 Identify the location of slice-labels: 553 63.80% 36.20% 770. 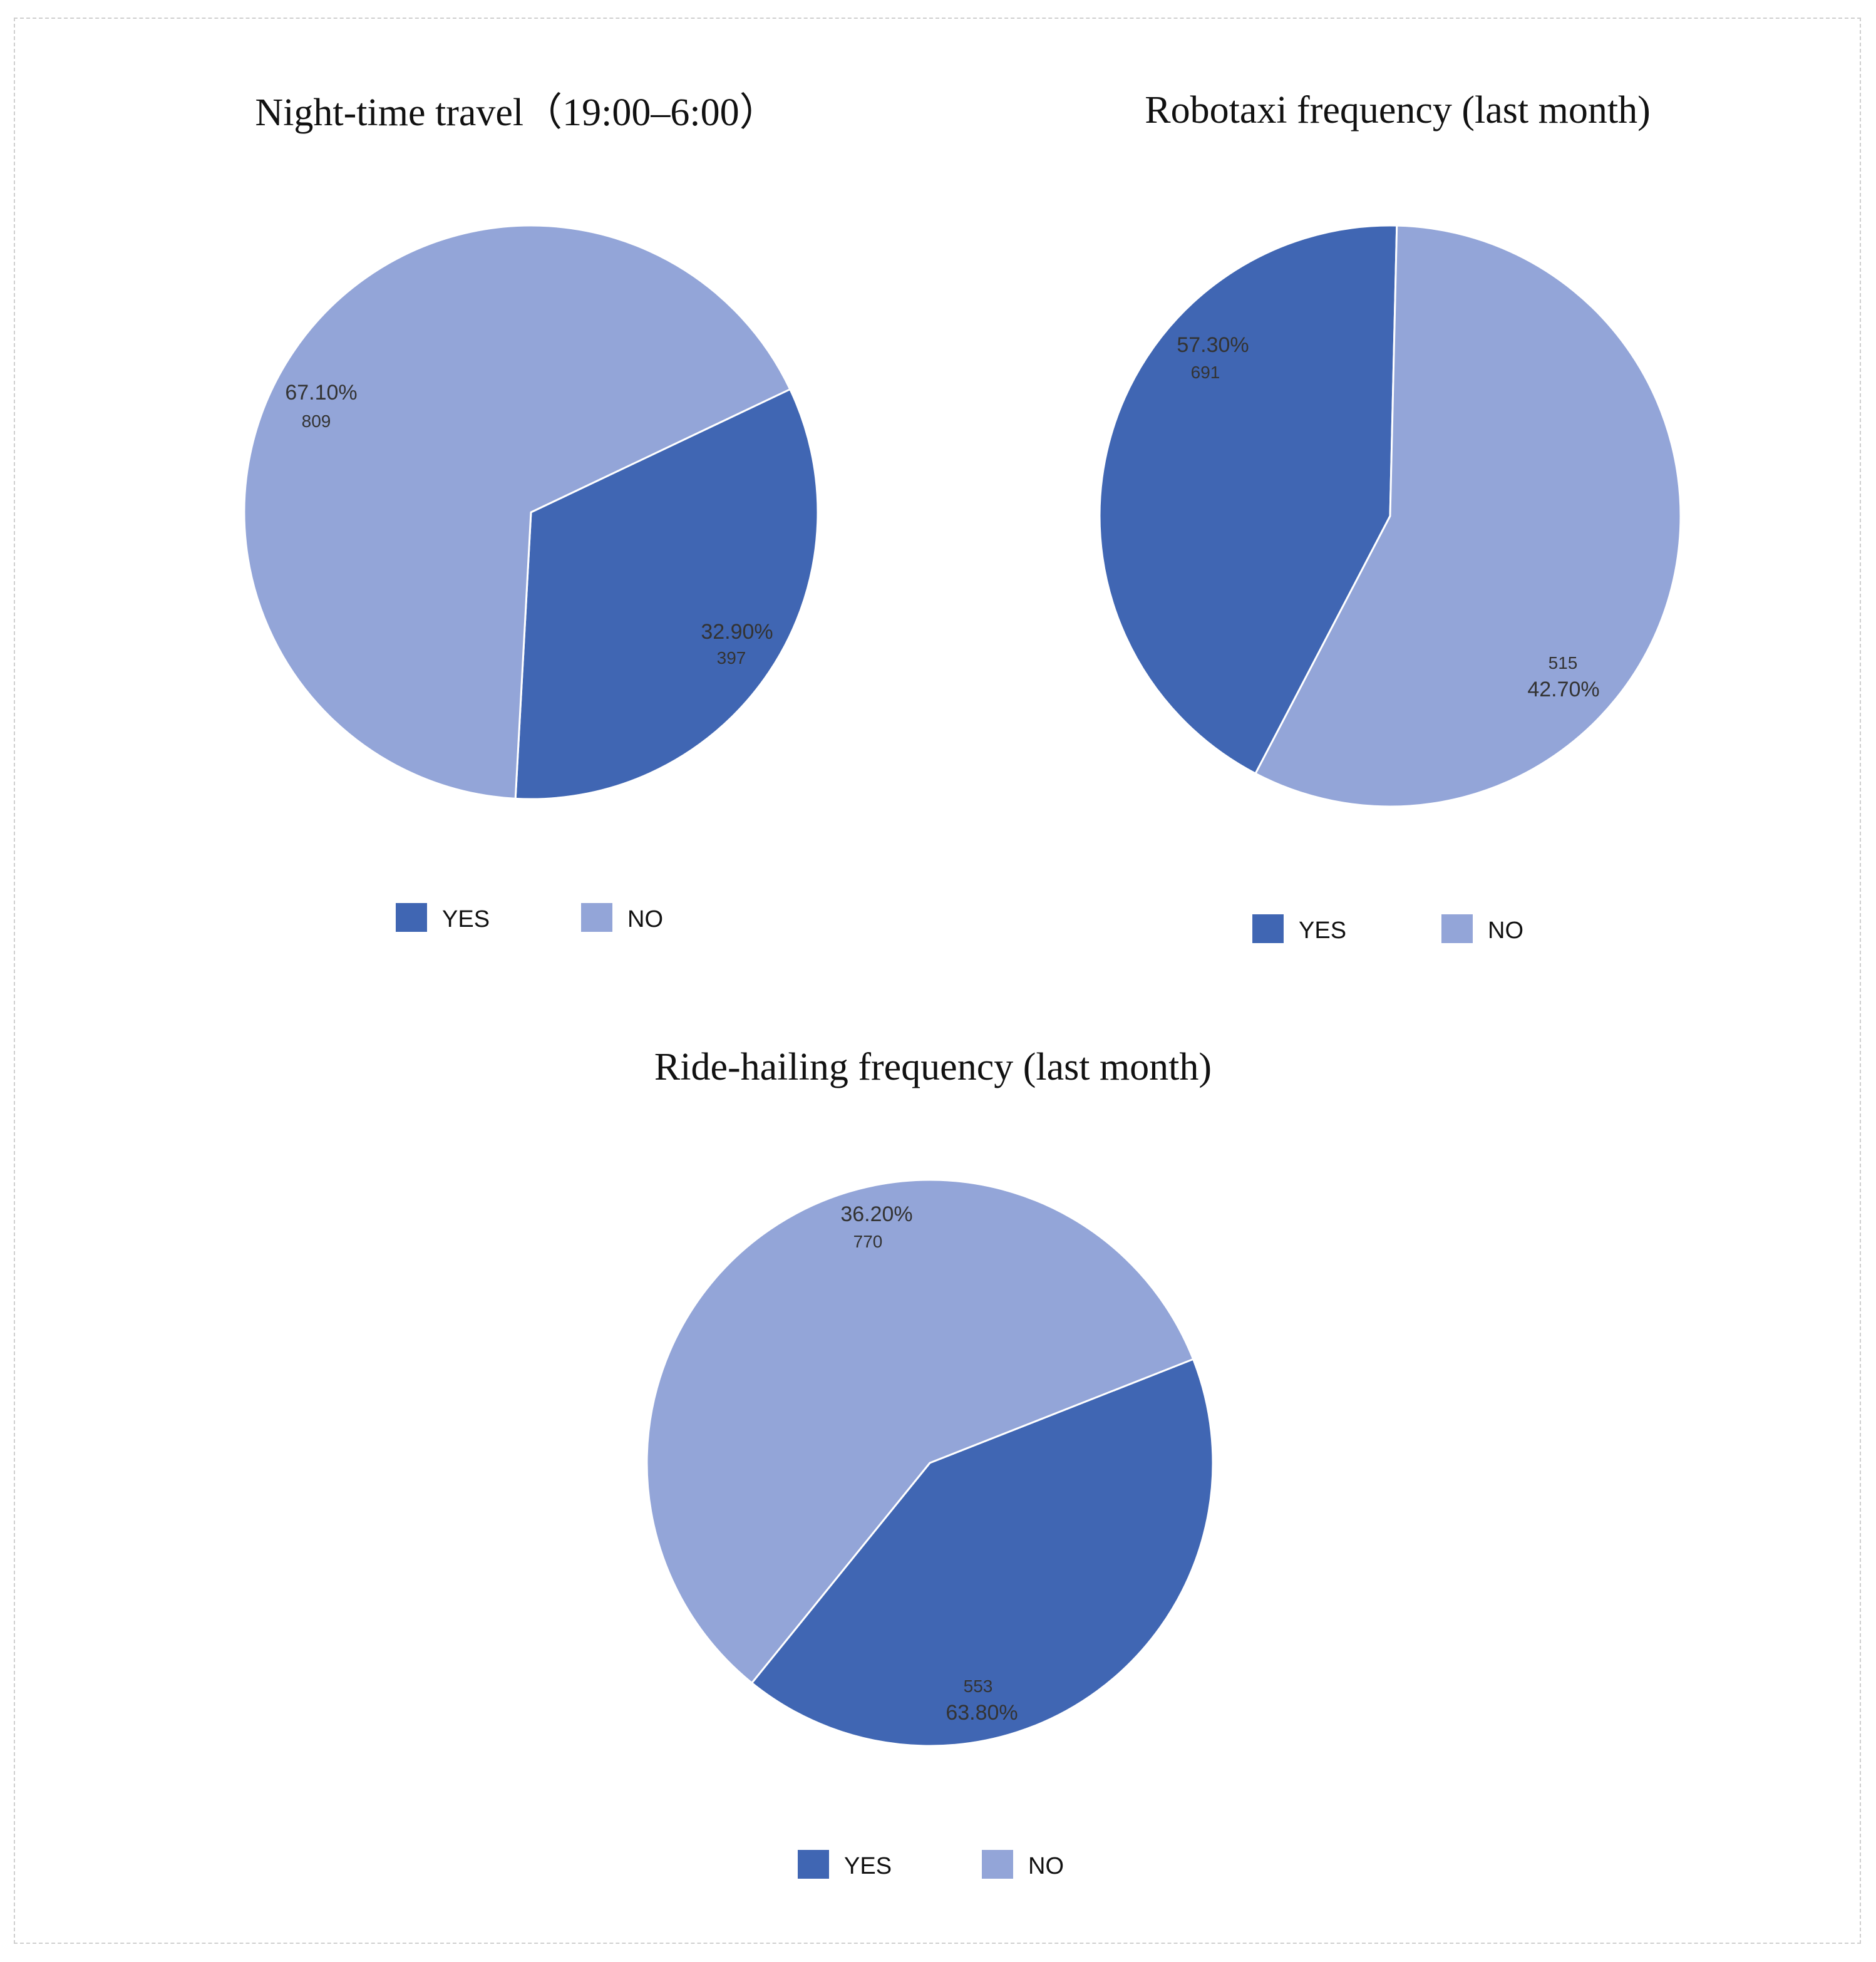
(929, 1464).